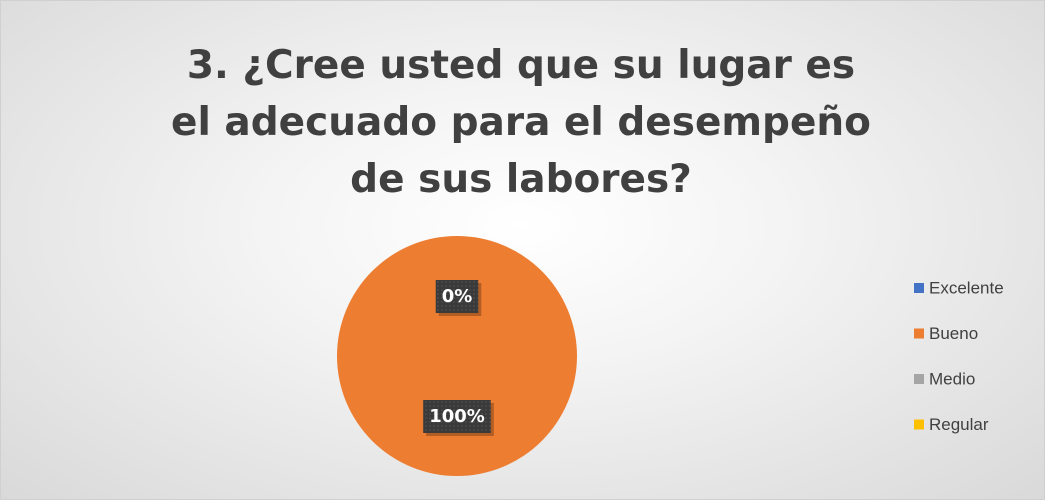  I want to click on data-label: 0%, so click(457, 296).